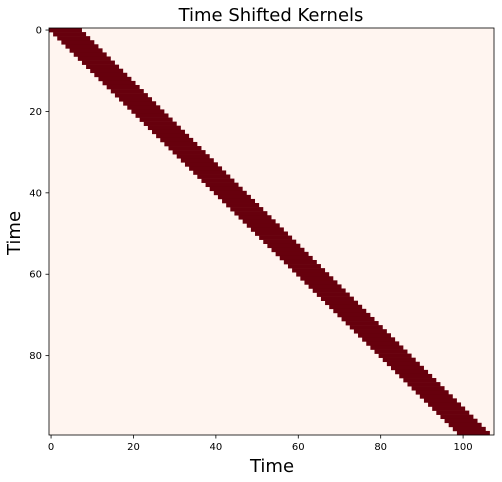  Describe the element at coordinates (271, 466) in the screenshot. I see `x-axis-label: Time` at that location.